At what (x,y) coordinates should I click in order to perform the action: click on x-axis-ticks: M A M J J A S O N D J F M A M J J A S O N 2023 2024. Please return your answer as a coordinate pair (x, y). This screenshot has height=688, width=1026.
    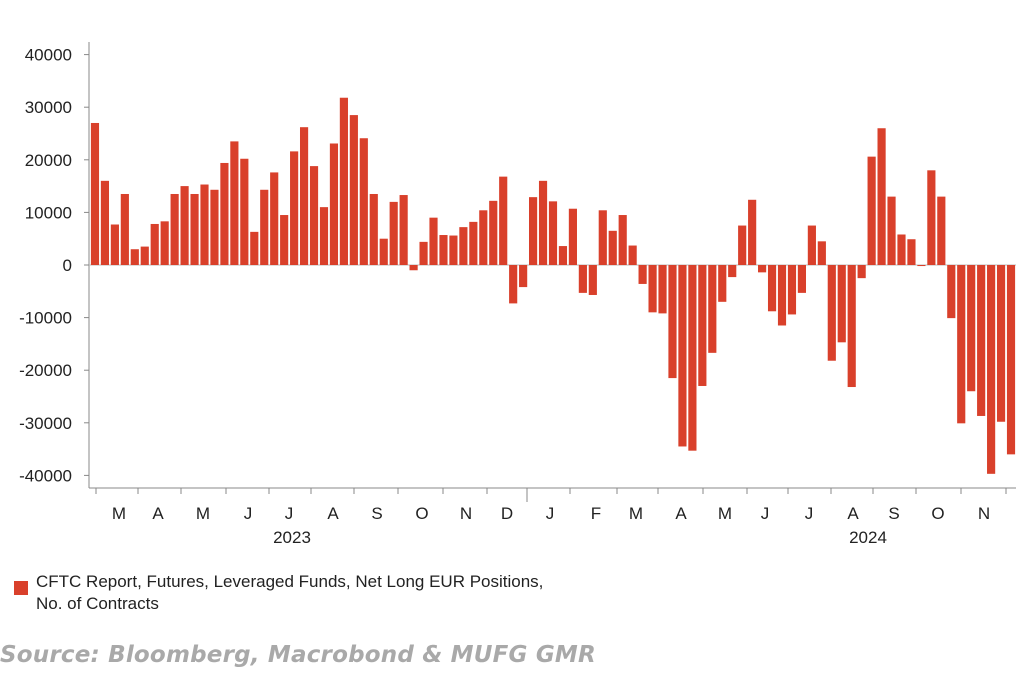
    Looking at the image, I should click on (551, 517).